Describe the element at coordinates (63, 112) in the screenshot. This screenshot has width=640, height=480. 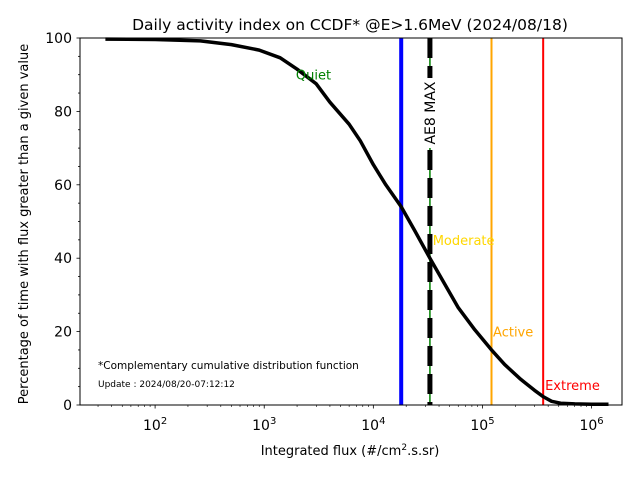
I see `y-tick-label: 80` at that location.